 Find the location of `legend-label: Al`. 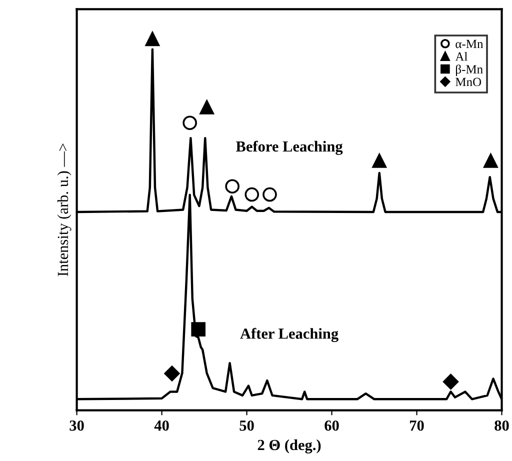

legend-label: Al is located at coordinates (461, 56).